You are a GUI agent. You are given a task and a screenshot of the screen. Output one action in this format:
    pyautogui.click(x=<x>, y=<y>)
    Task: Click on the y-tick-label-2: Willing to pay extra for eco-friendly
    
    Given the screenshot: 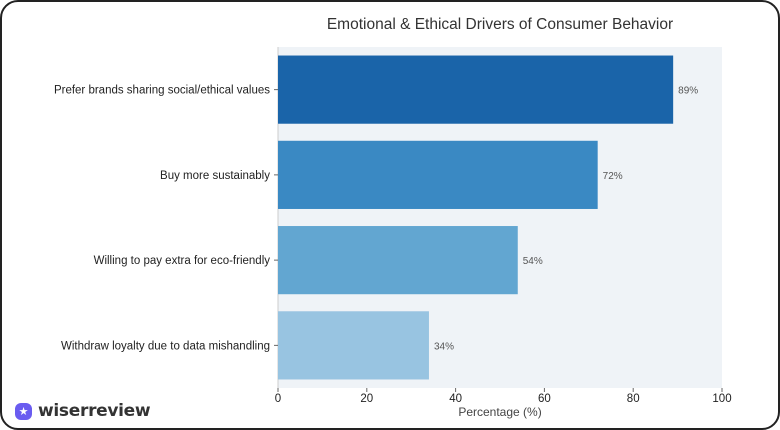 What is the action you would take?
    pyautogui.click(x=182, y=261)
    